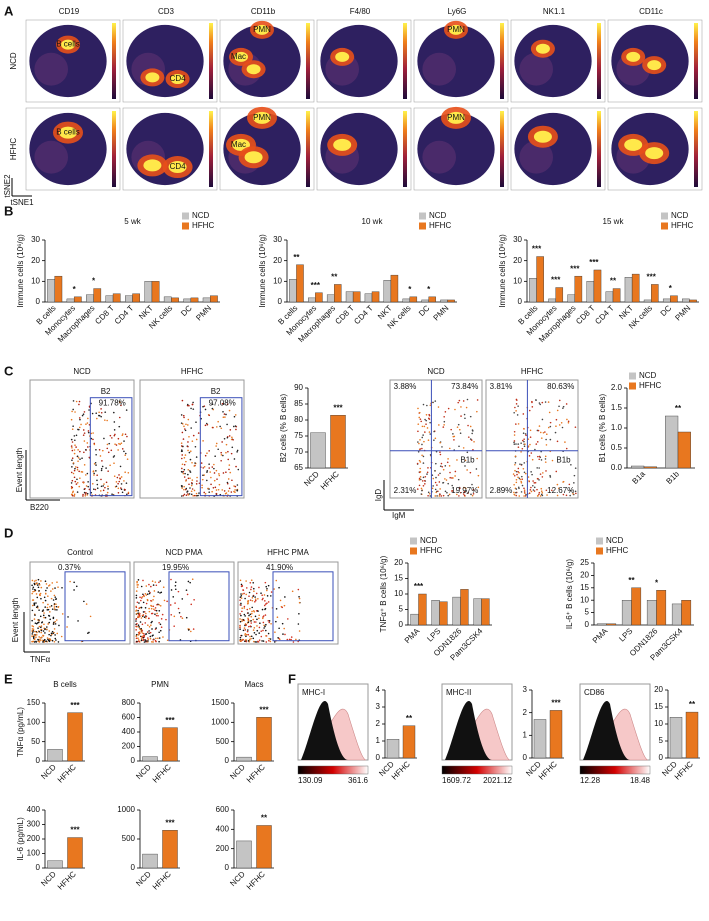 This screenshot has height=921, width=709. What do you see at coordinates (602, 427) in the screenshot?
I see `y-axis-label: B1 cells (% B cells)` at bounding box center [602, 427].